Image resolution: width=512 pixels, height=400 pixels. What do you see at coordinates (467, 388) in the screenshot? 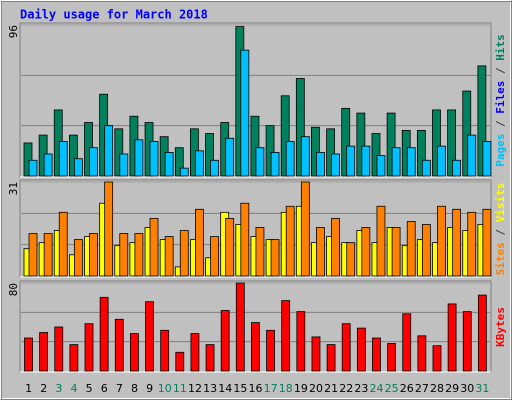
I see `x-tick-label: 30` at bounding box center [467, 388].